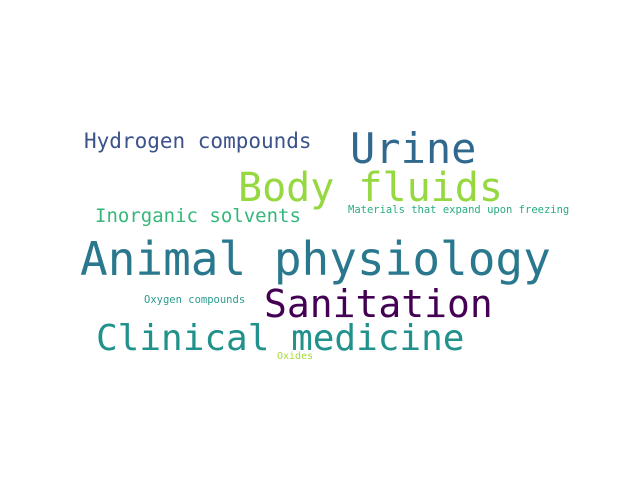 This screenshot has width=640, height=480. Describe the element at coordinates (195, 300) in the screenshot. I see `word-oxygen-compounds: Oxygen compounds` at that location.